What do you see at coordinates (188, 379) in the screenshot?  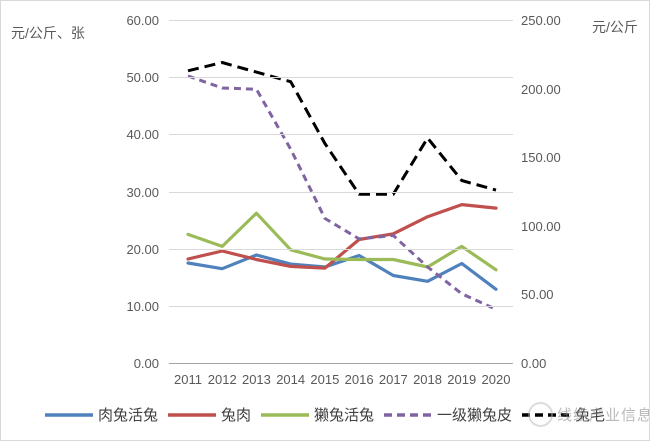 I see `x-axis-tick-label: 2011` at bounding box center [188, 379].